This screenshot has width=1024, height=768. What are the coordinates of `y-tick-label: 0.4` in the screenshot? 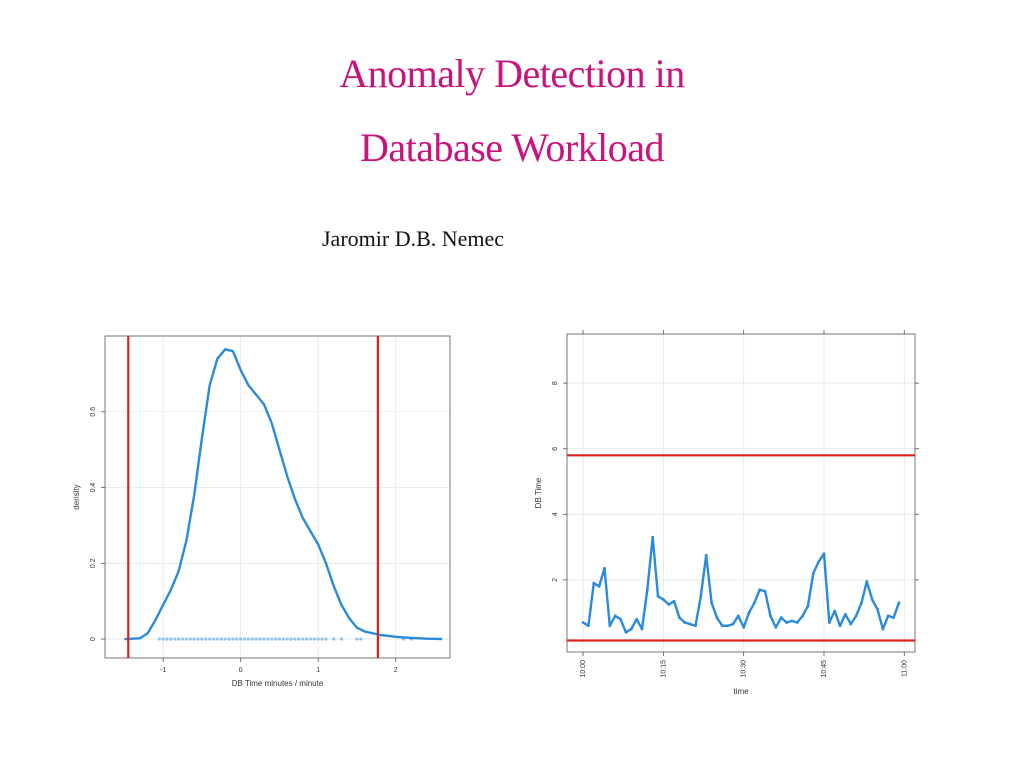 It's located at (93, 488).